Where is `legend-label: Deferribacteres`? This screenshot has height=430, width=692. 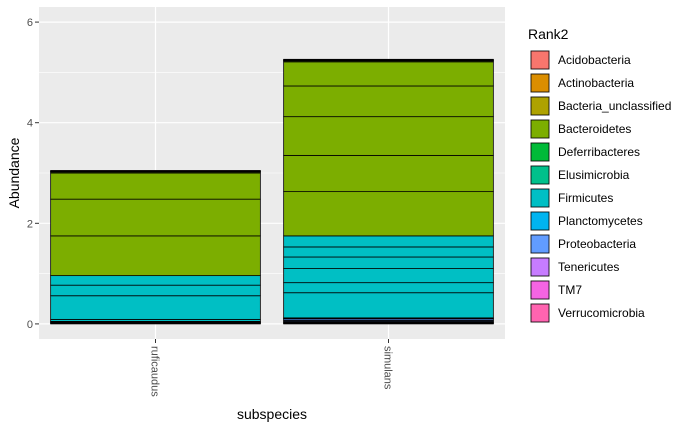 legend-label: Deferribacteres is located at coordinates (599, 152).